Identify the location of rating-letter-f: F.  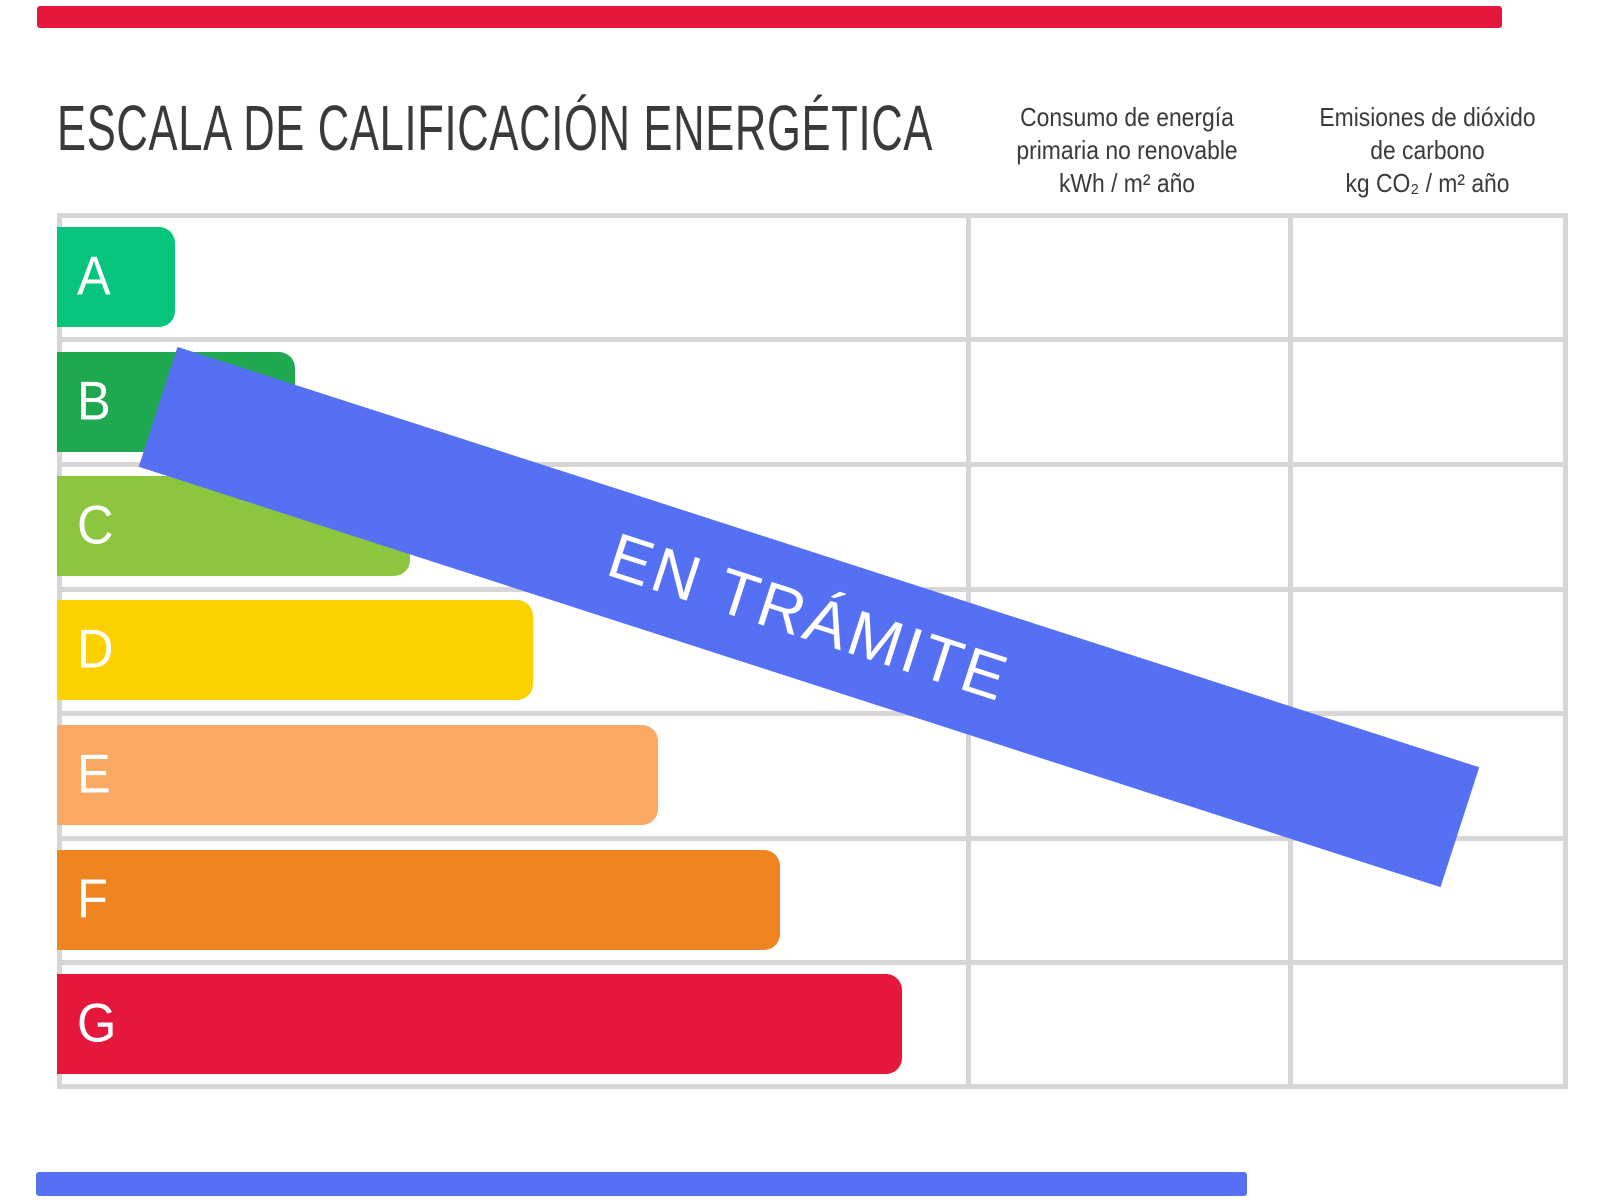
(92, 898).